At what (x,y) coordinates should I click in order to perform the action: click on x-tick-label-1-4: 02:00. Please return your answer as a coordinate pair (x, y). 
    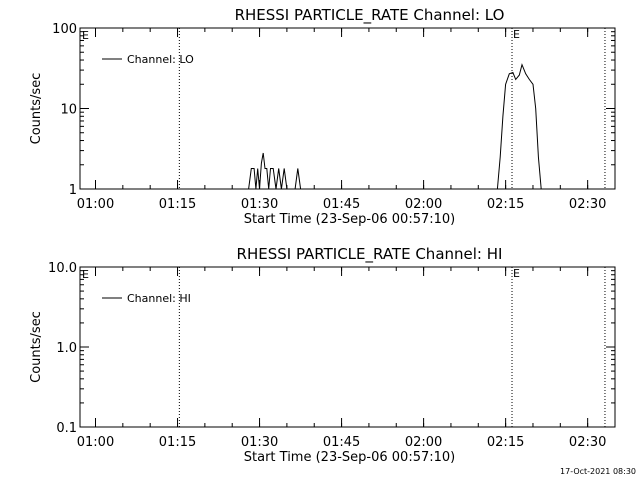
    Looking at the image, I should click on (423, 442).